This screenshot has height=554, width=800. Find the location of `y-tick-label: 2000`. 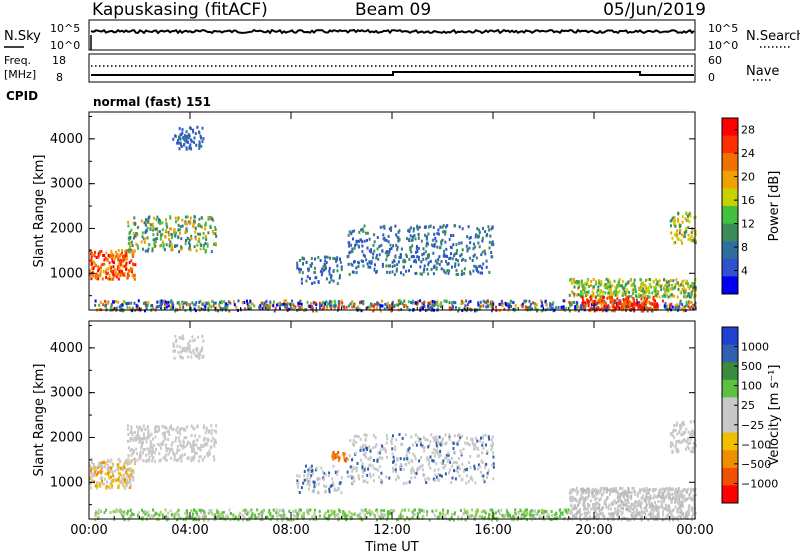

y-tick-label: 2000 is located at coordinates (66, 228).